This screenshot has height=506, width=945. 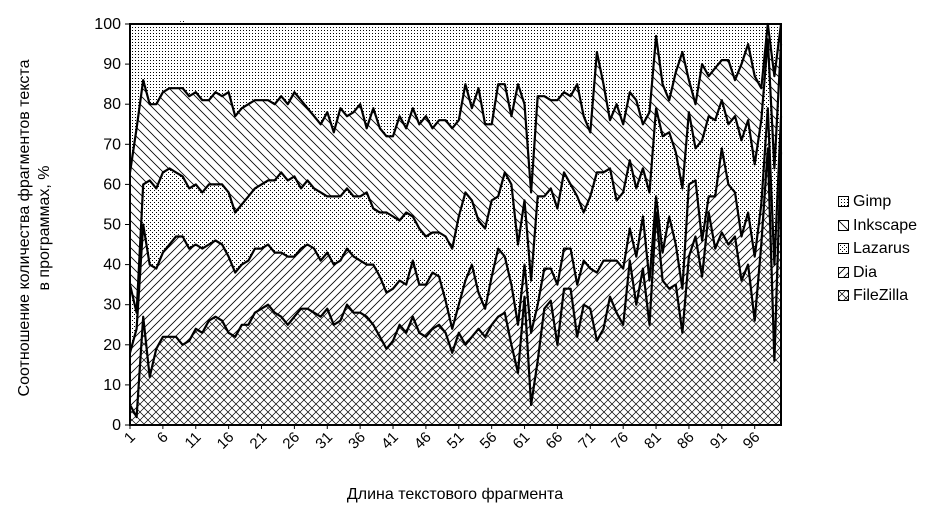 I want to click on x-tick-label: 61, so click(x=522, y=441).